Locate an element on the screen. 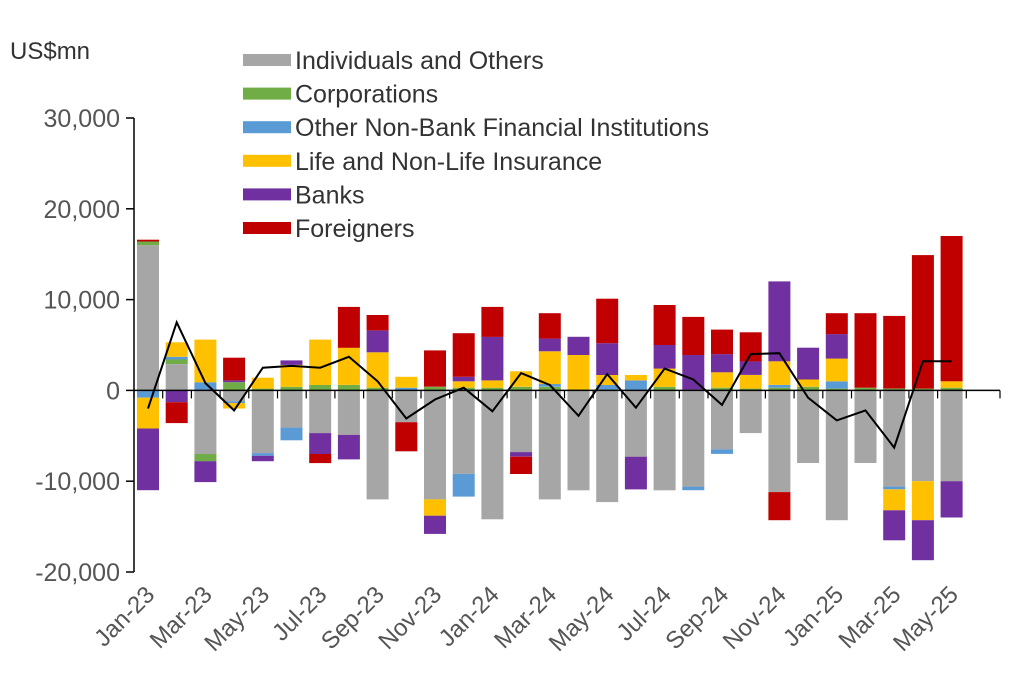  y-tick-label: 30,000 is located at coordinates (82, 119).